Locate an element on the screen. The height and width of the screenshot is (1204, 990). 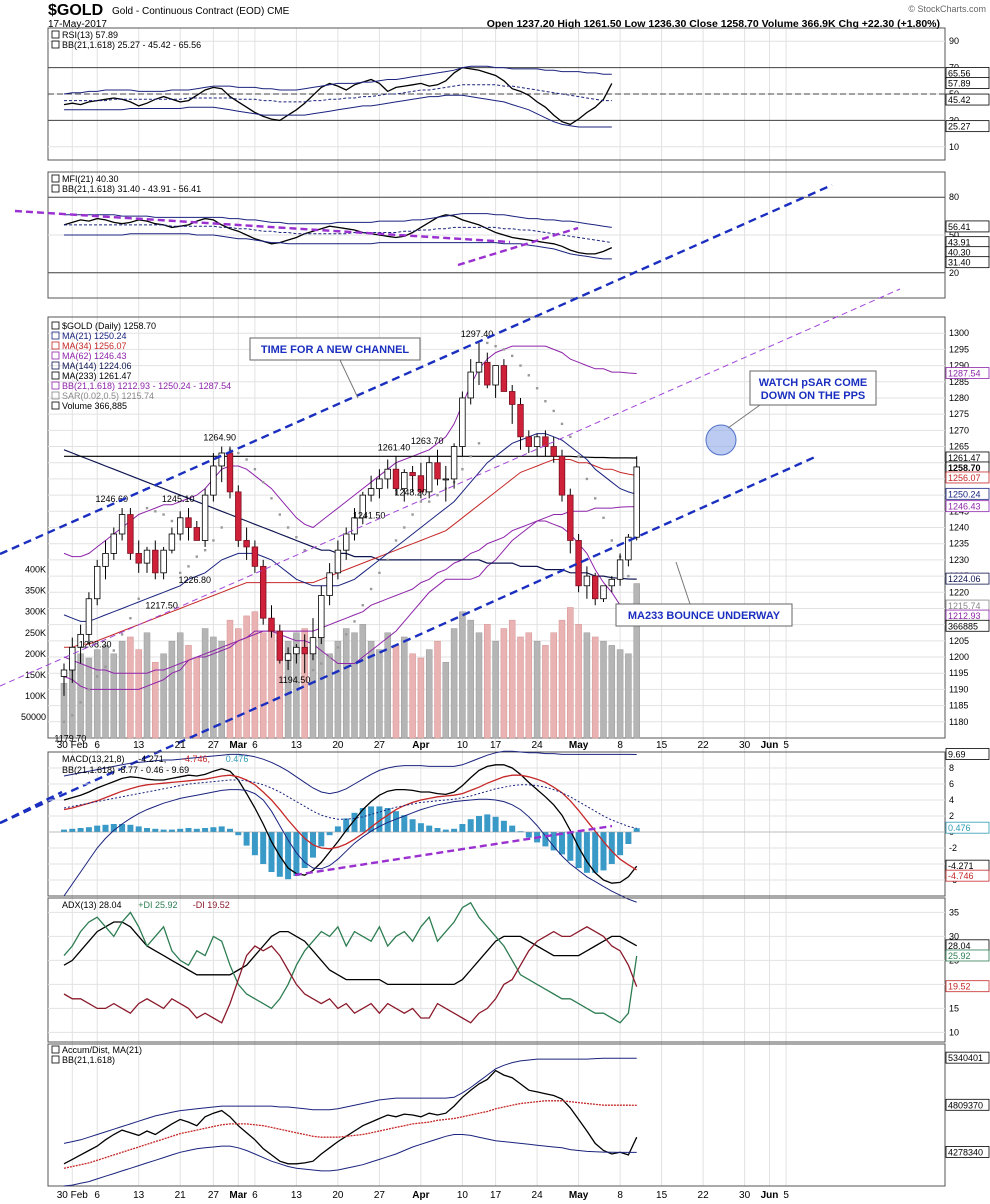
bb-upper-line is located at coordinates (350, 451).